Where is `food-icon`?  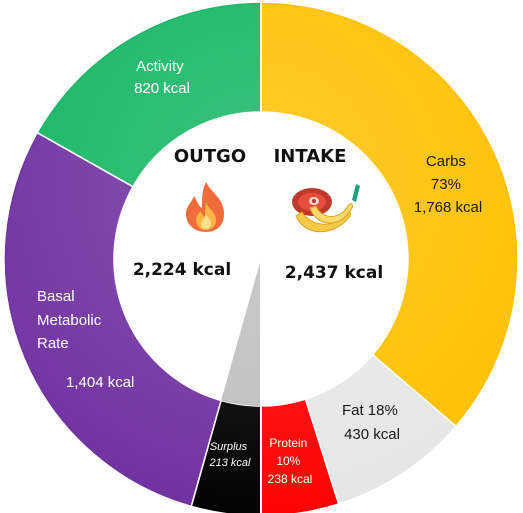 food-icon is located at coordinates (326, 208).